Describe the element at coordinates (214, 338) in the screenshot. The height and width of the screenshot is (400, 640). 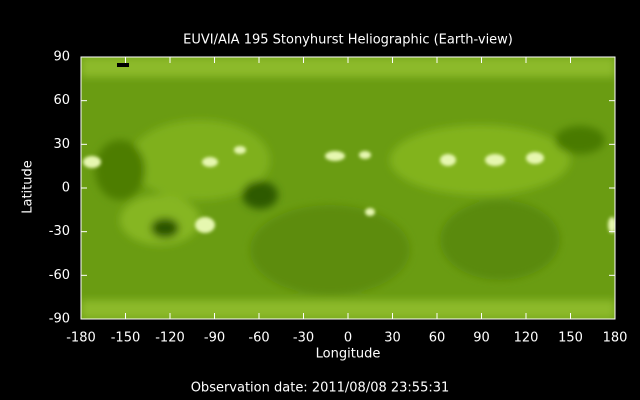
I see `x-tick-label: -90` at that location.